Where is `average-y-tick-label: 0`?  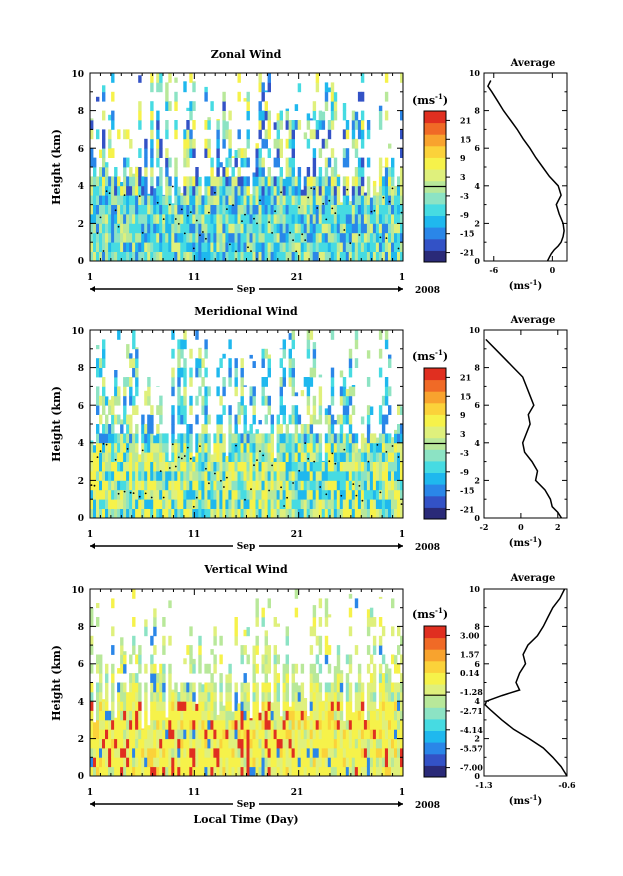
average-y-tick-label: 0 is located at coordinates (477, 518).